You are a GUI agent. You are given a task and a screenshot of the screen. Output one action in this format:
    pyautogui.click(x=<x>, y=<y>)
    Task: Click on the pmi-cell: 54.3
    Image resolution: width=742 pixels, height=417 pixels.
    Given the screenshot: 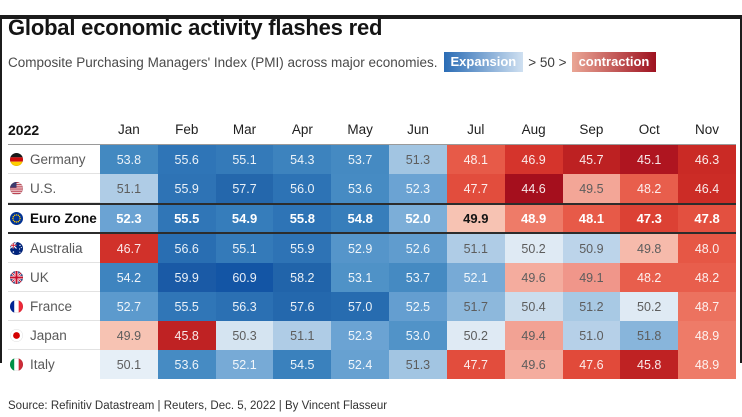 What is the action you would take?
    pyautogui.click(x=302, y=159)
    